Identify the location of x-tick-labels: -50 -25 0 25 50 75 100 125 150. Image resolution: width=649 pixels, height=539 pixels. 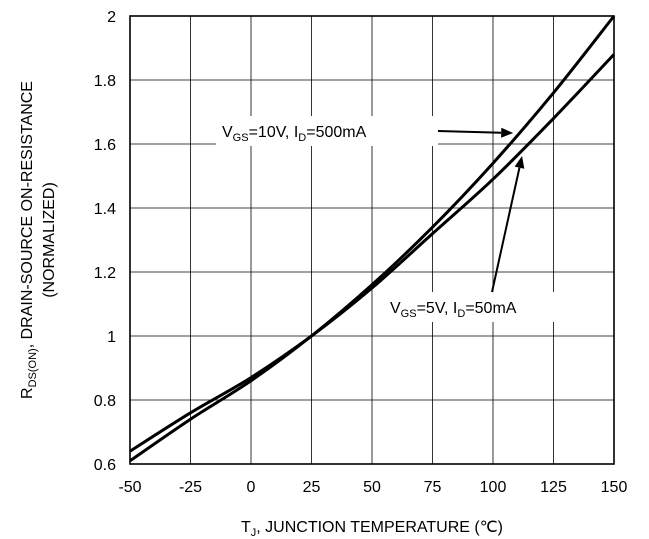
(372, 487).